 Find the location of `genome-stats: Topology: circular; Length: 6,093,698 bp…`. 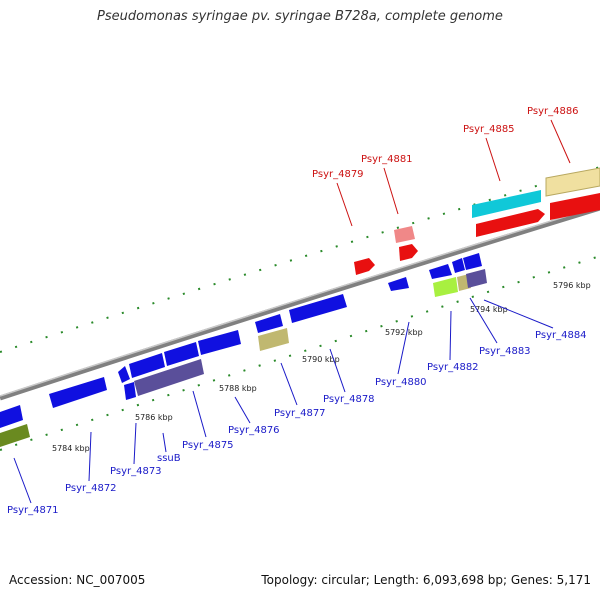

genome-stats: Topology: circular; Length: 6,093,698 bp… is located at coordinates (426, 580).